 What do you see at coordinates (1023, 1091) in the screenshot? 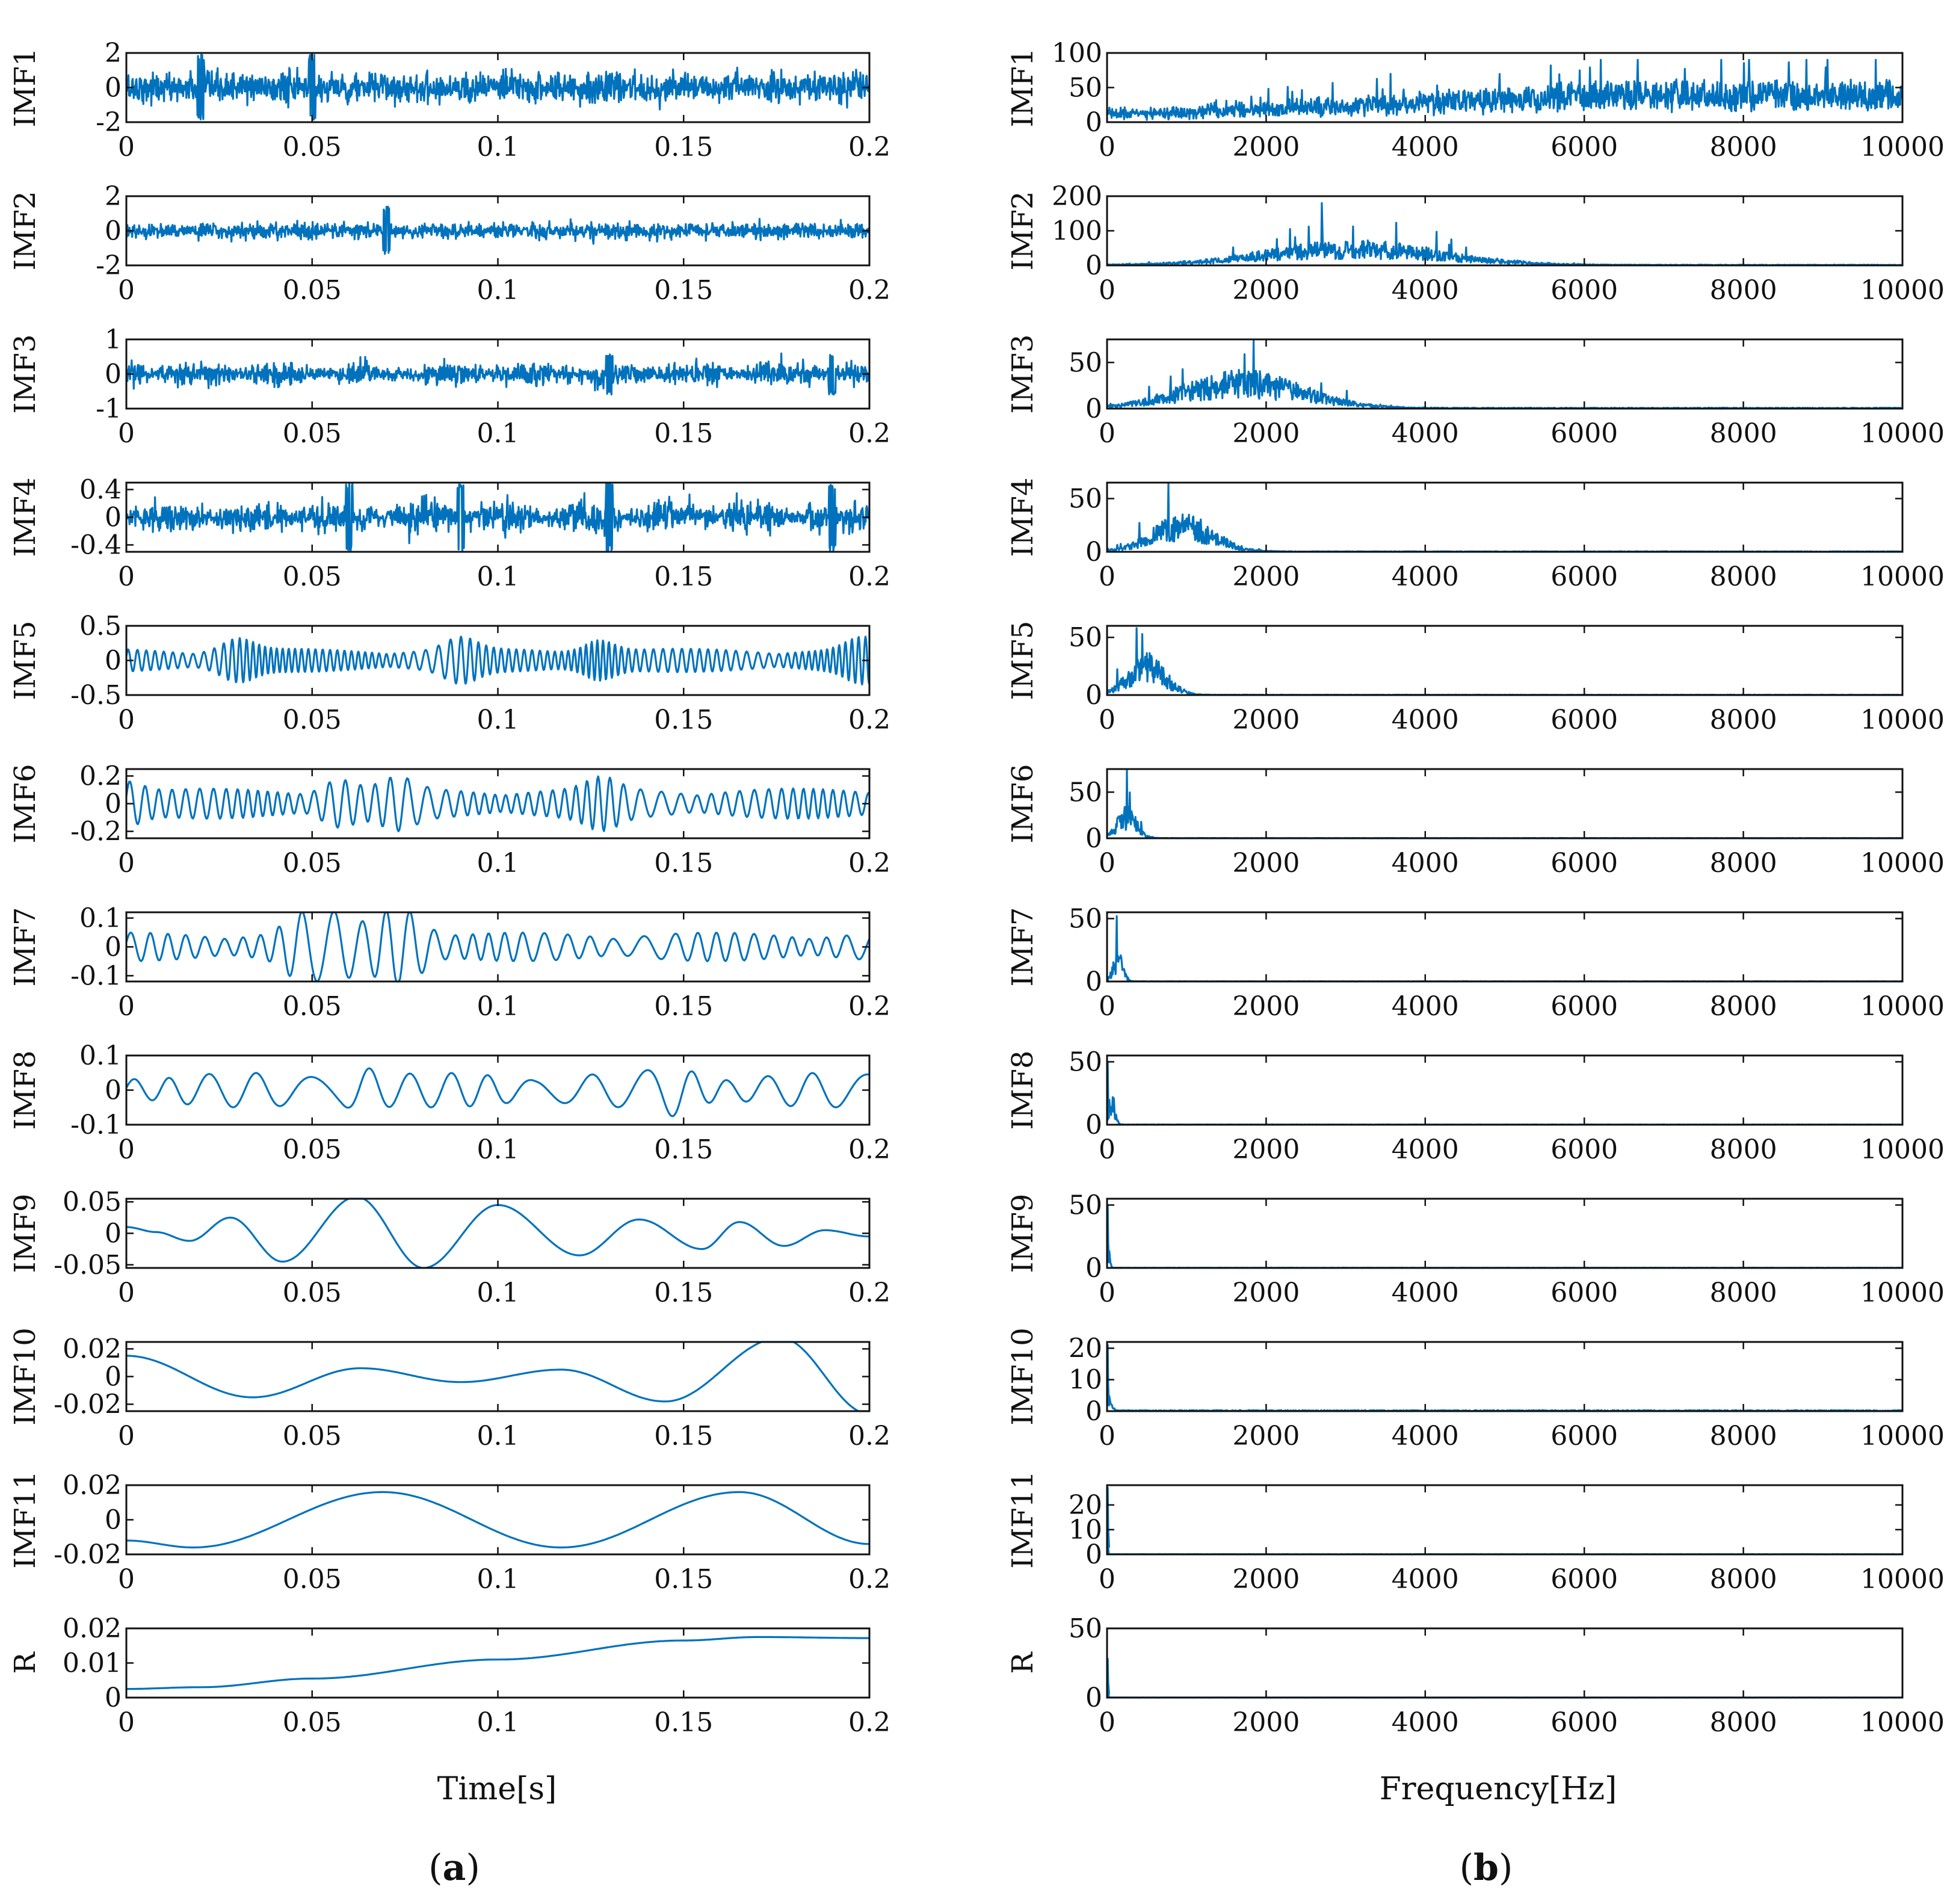
I see `freq-series-label-imf8: IMF8` at bounding box center [1023, 1091].